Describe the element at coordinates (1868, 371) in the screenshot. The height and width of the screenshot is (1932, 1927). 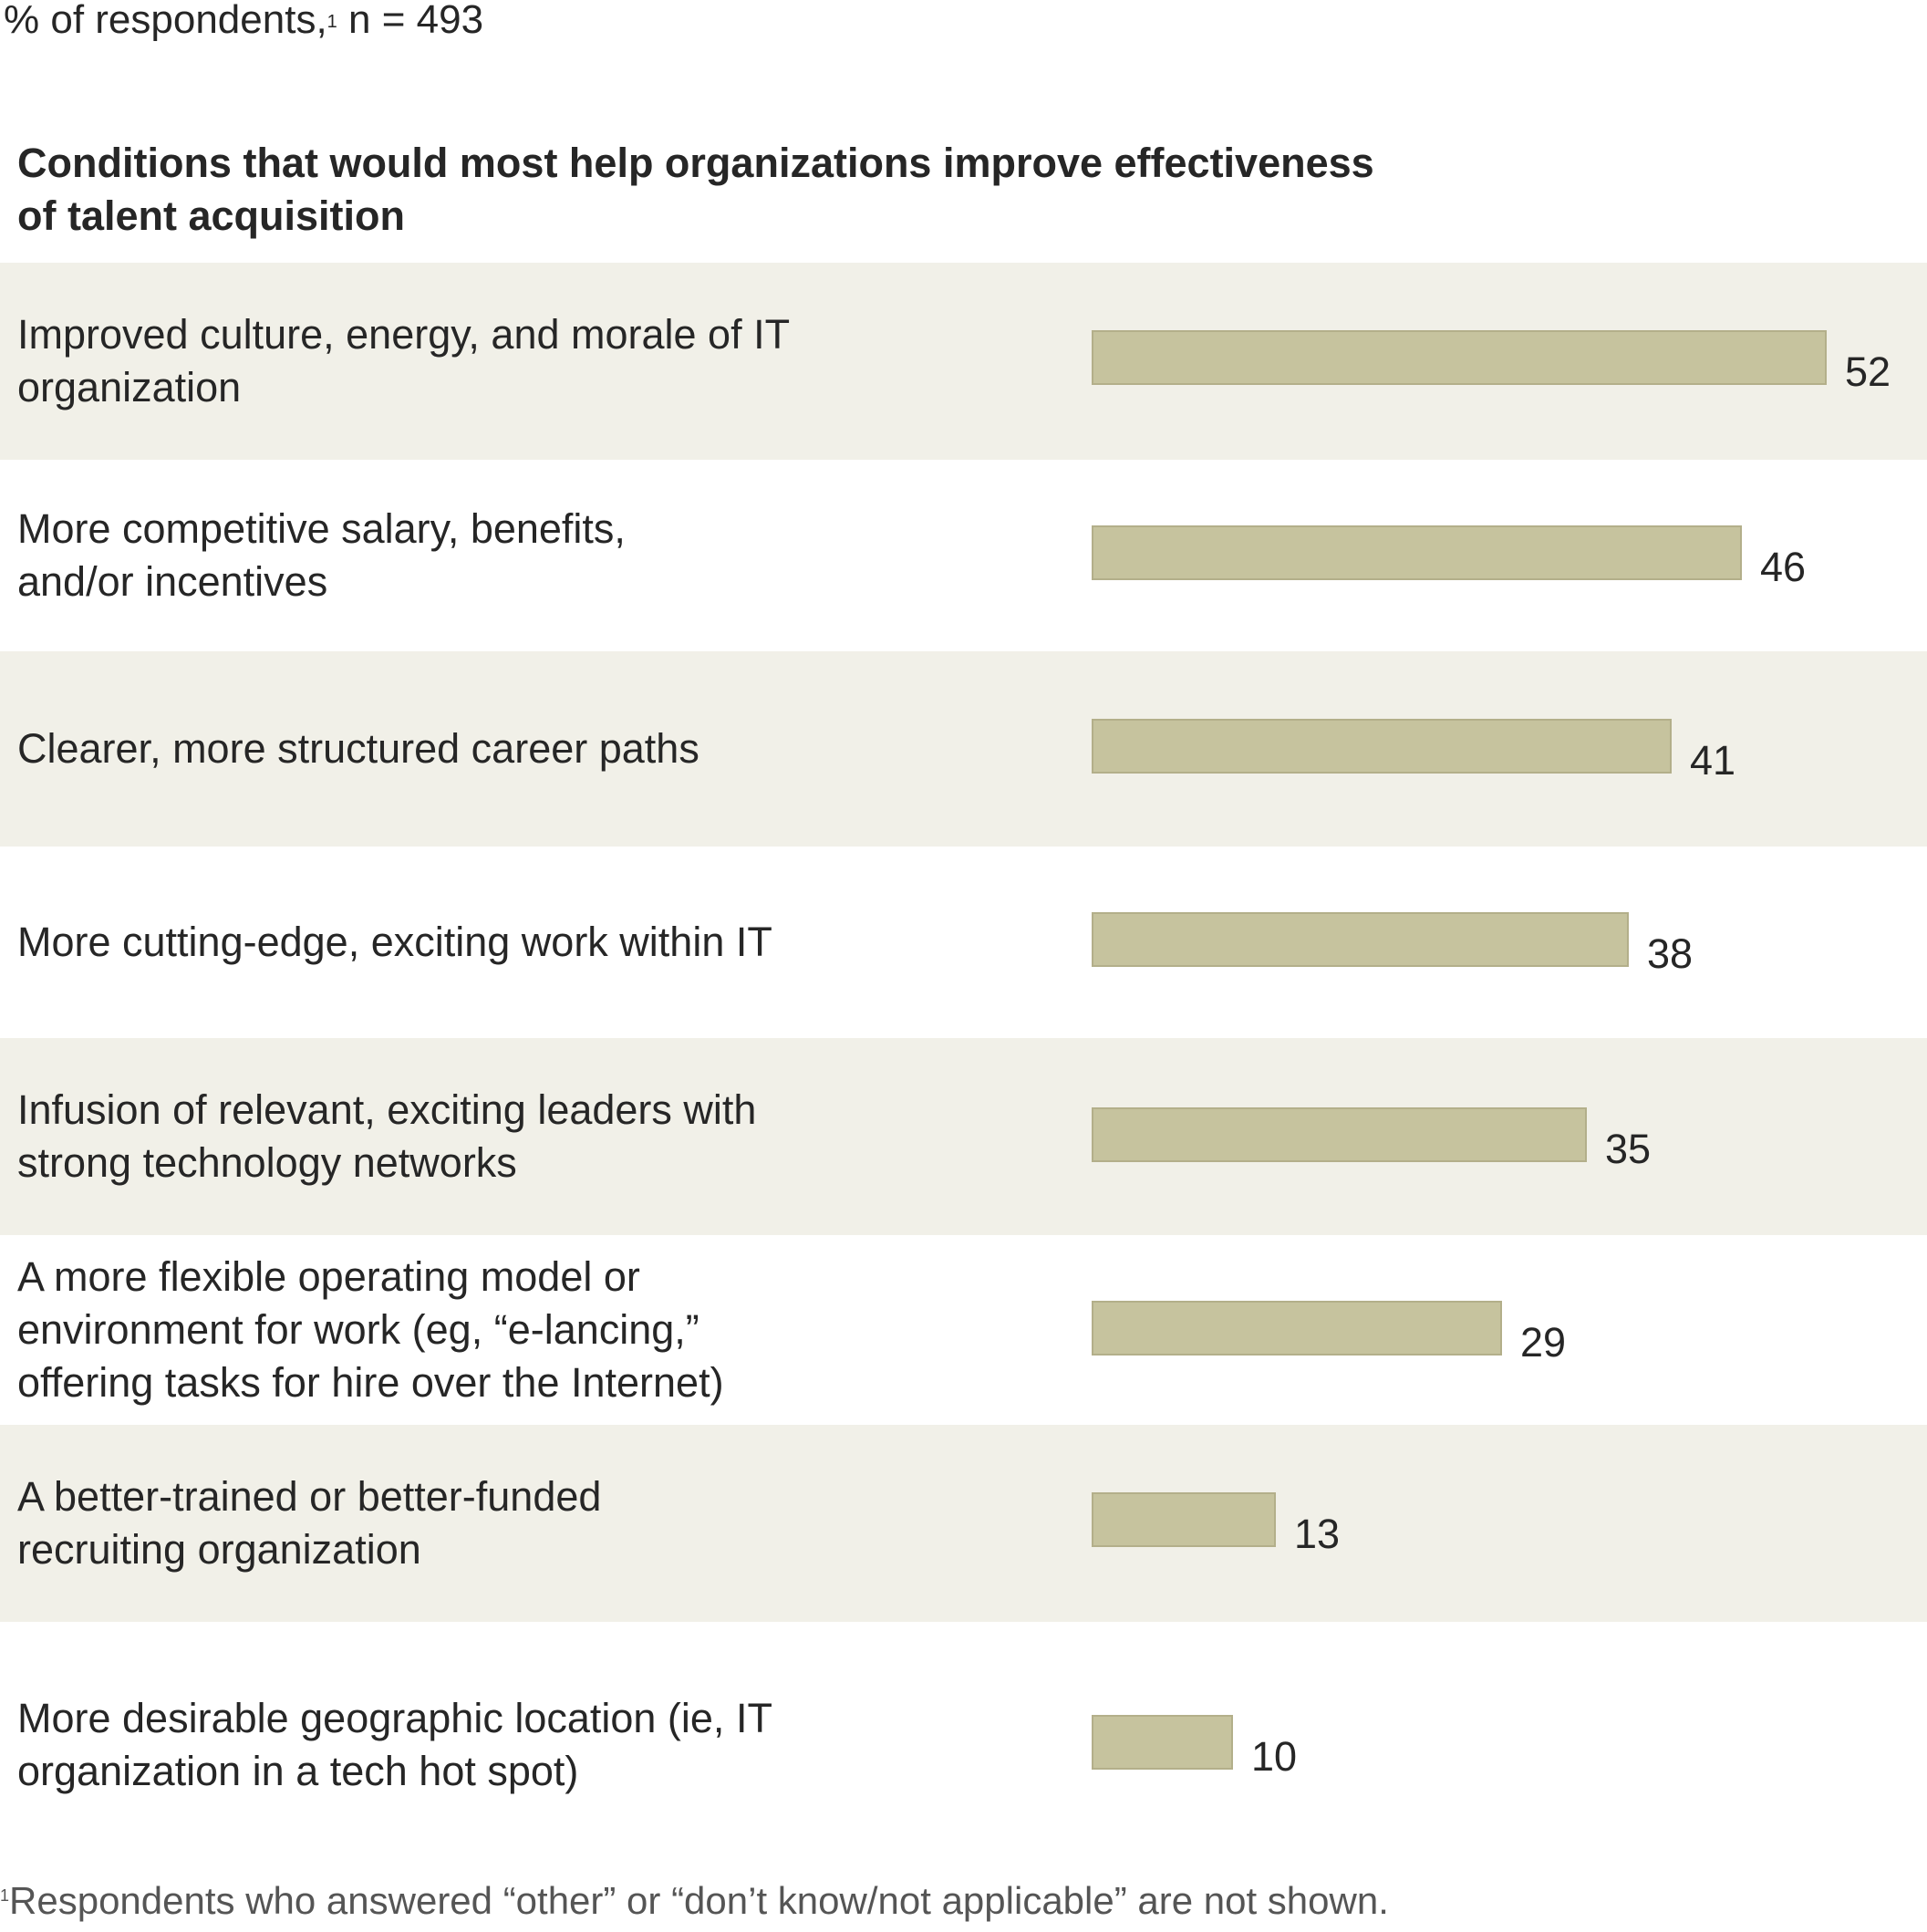
I see `bar-value-label: 52` at that location.